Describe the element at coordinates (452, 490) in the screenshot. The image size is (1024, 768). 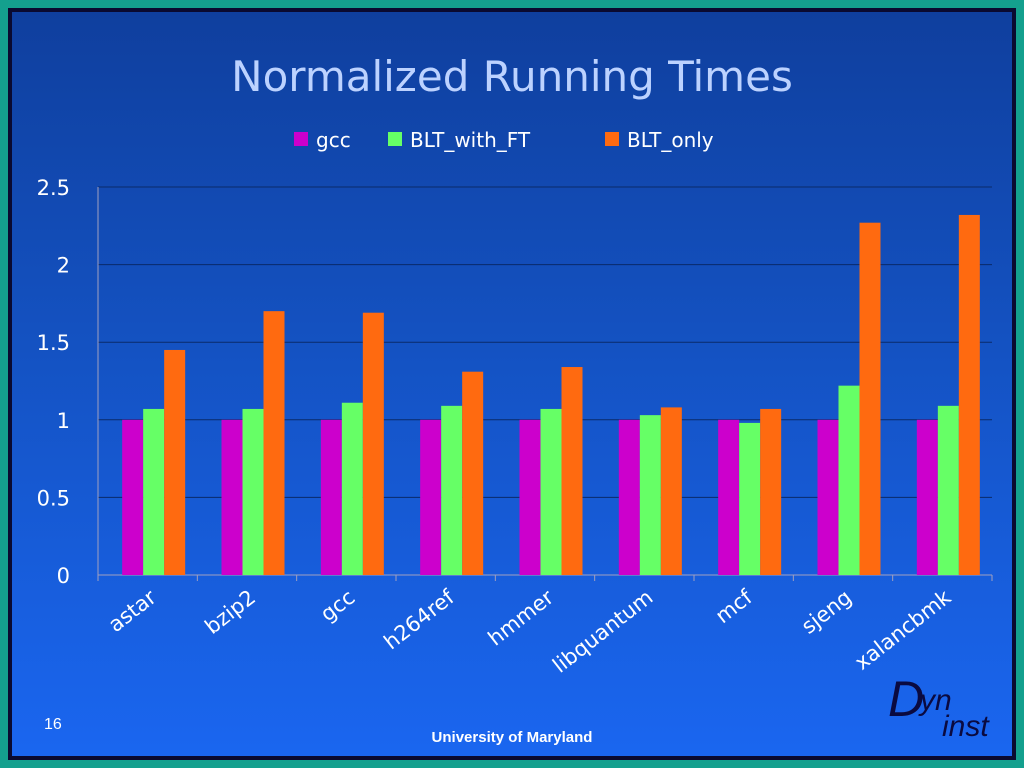
I see `bar-BLT_with_FT-h264ref` at that location.